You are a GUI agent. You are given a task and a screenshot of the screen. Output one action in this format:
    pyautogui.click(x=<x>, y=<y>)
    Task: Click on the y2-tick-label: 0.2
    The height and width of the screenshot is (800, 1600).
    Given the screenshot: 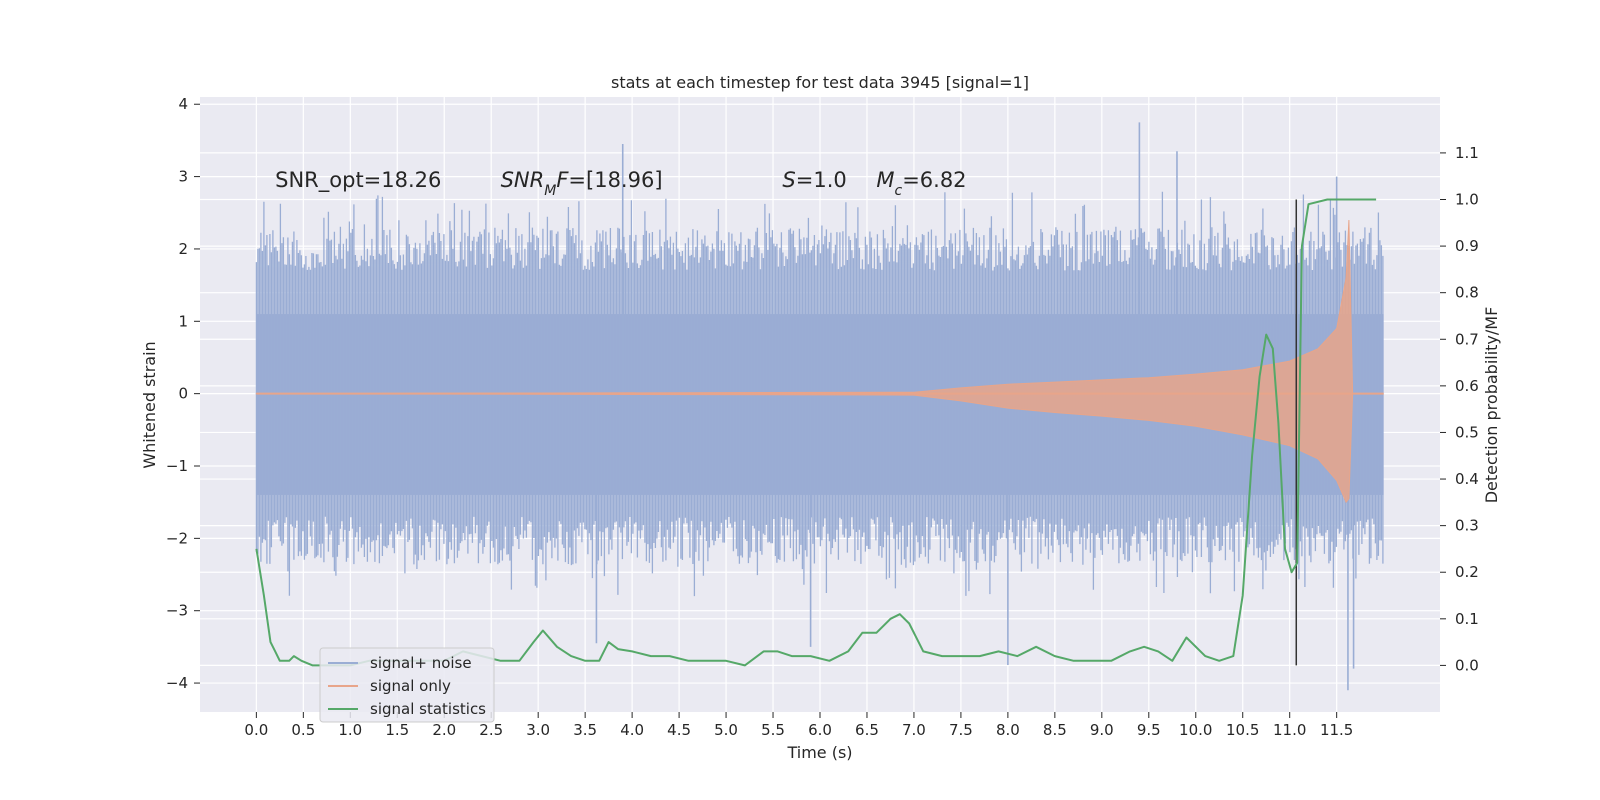 What is the action you would take?
    pyautogui.click(x=1467, y=572)
    